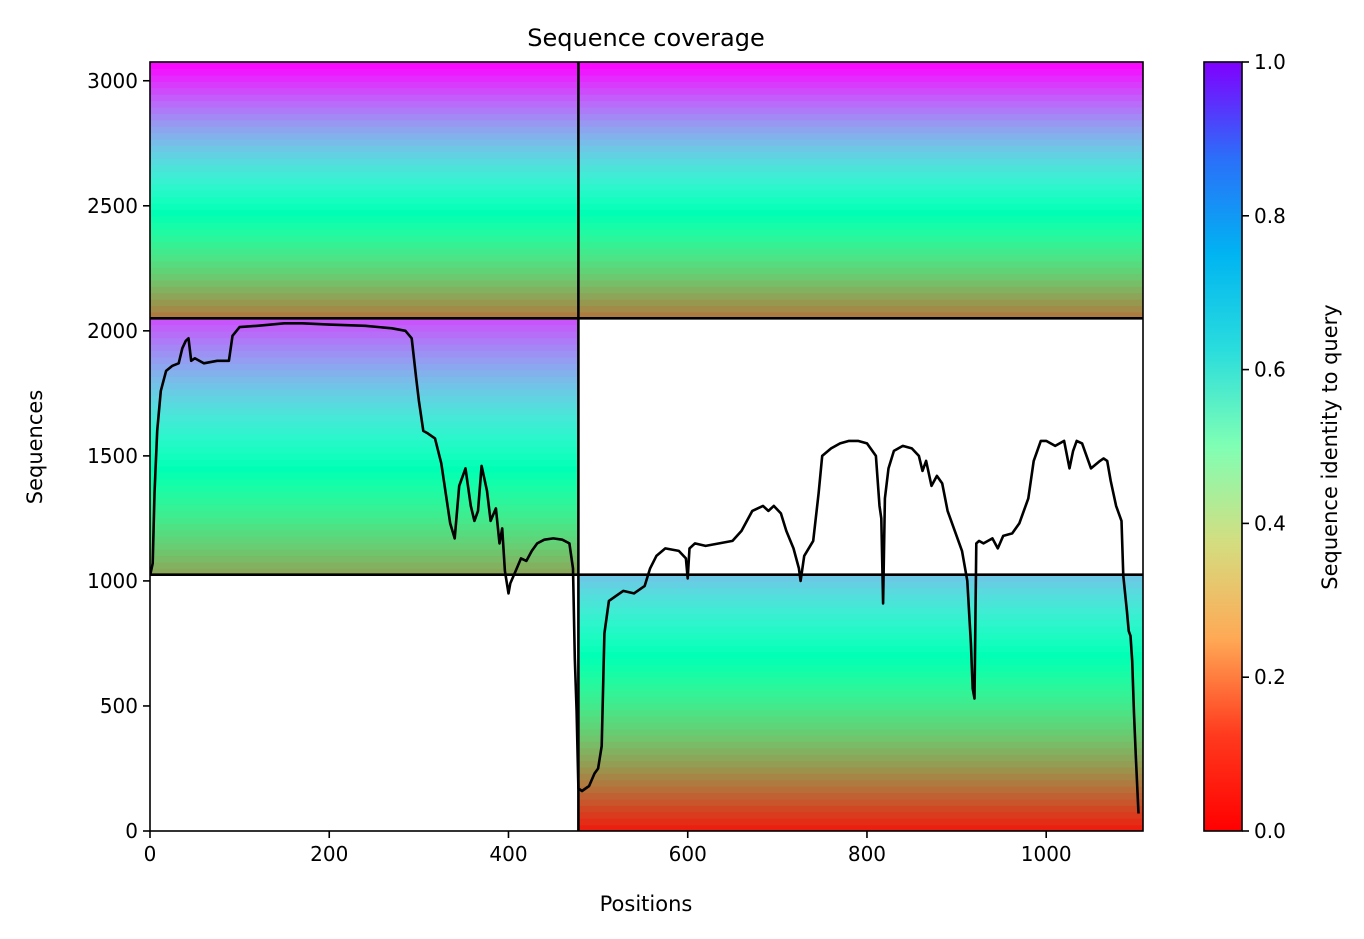  What do you see at coordinates (131, 831) in the screenshot?
I see `y-tick-label: 0` at bounding box center [131, 831].